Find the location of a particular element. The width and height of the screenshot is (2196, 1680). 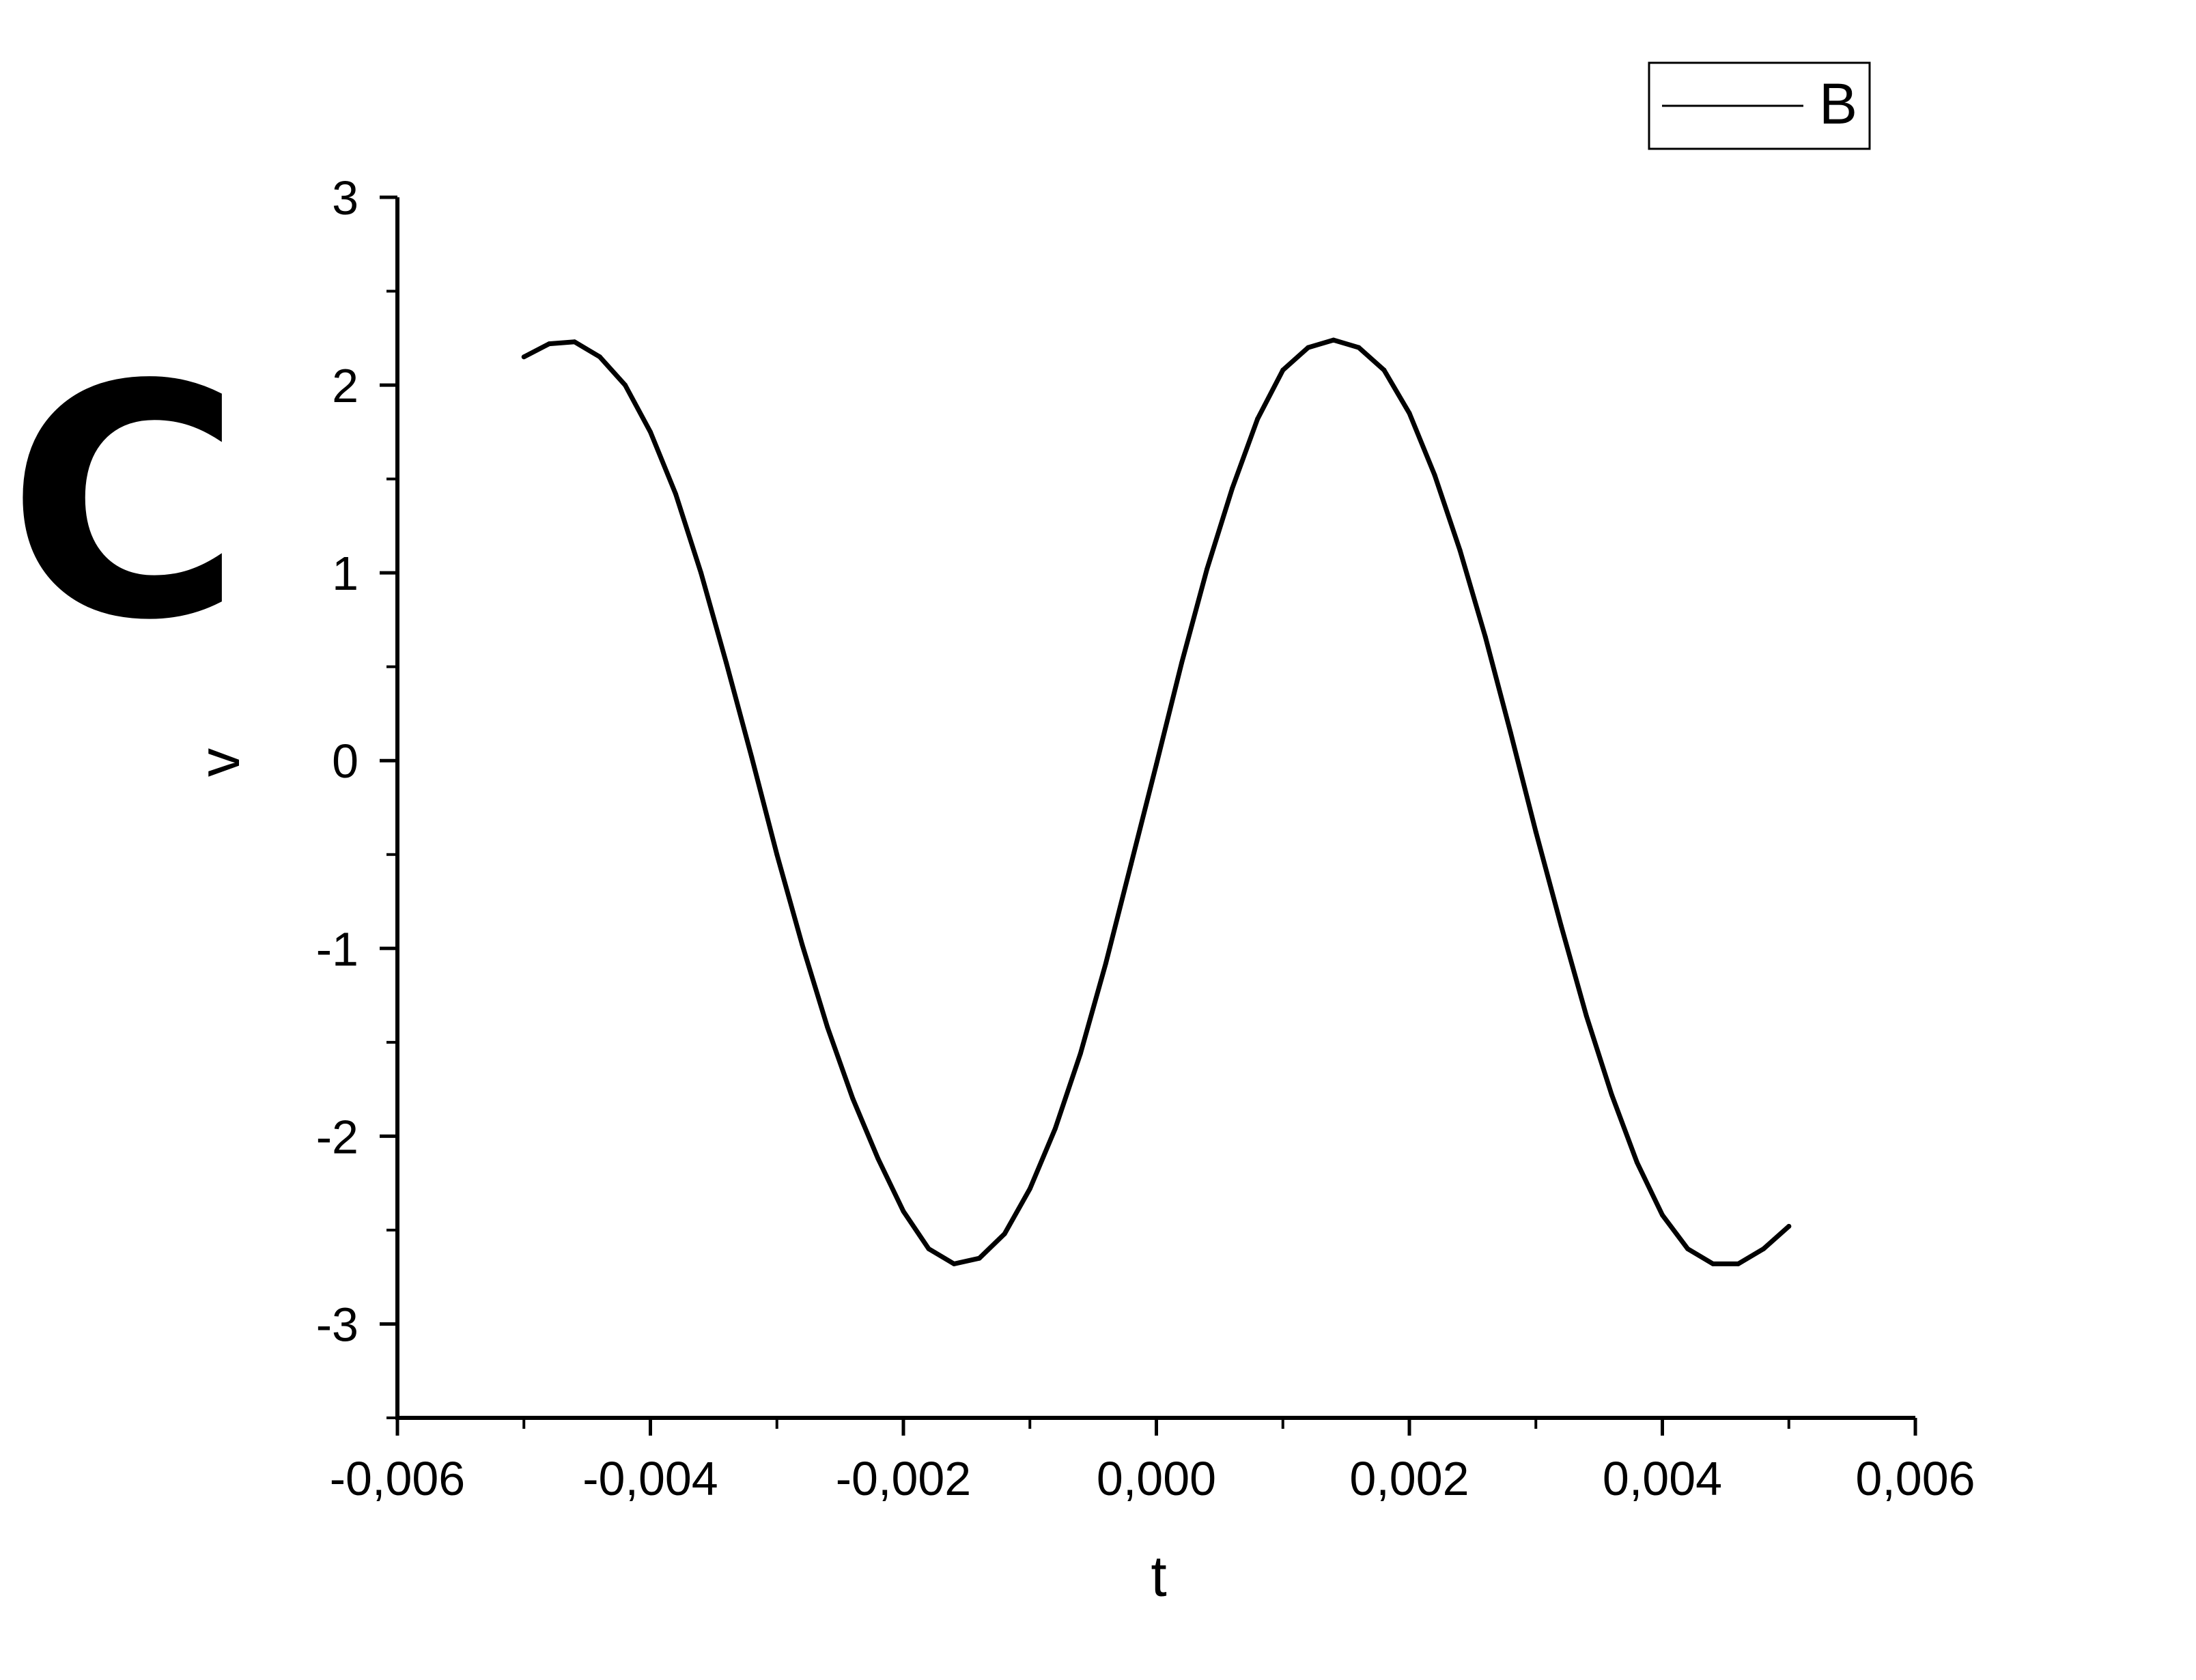

legend-label-b: B is located at coordinates (1838, 104).